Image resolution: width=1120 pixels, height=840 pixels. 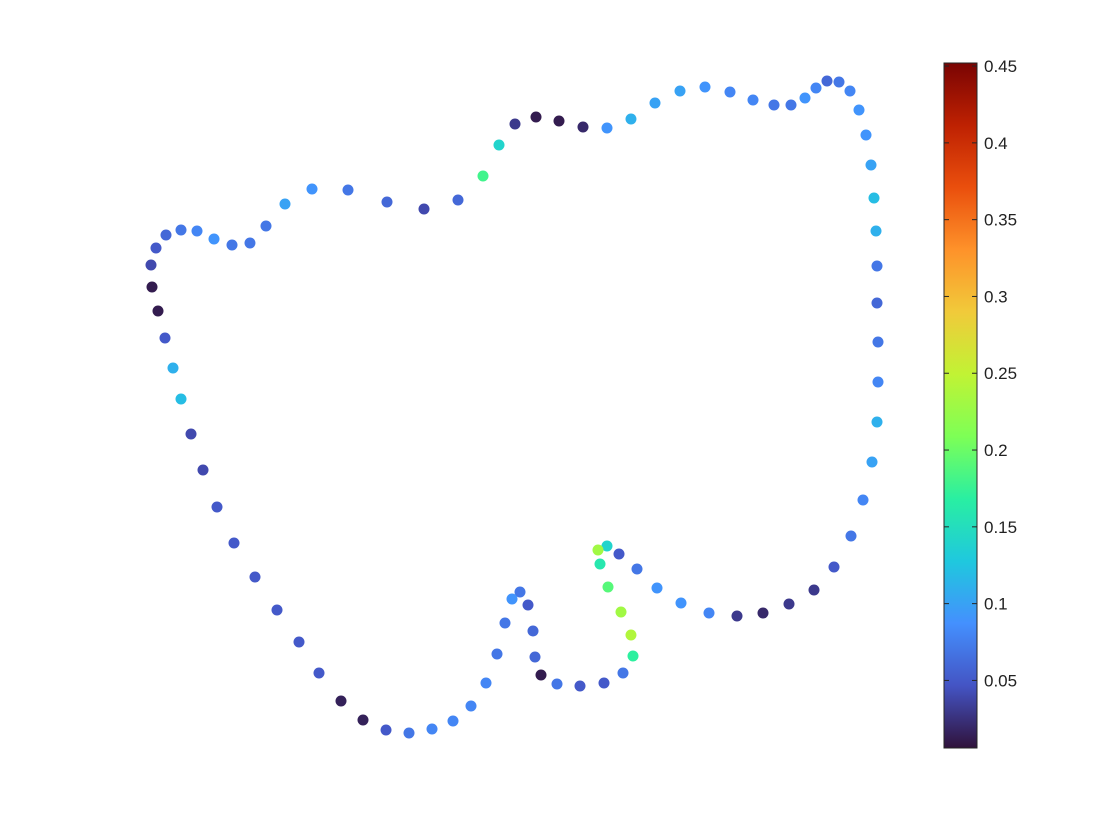 What do you see at coordinates (996, 604) in the screenshot?
I see `colorbar-tick-label: 0.1` at bounding box center [996, 604].